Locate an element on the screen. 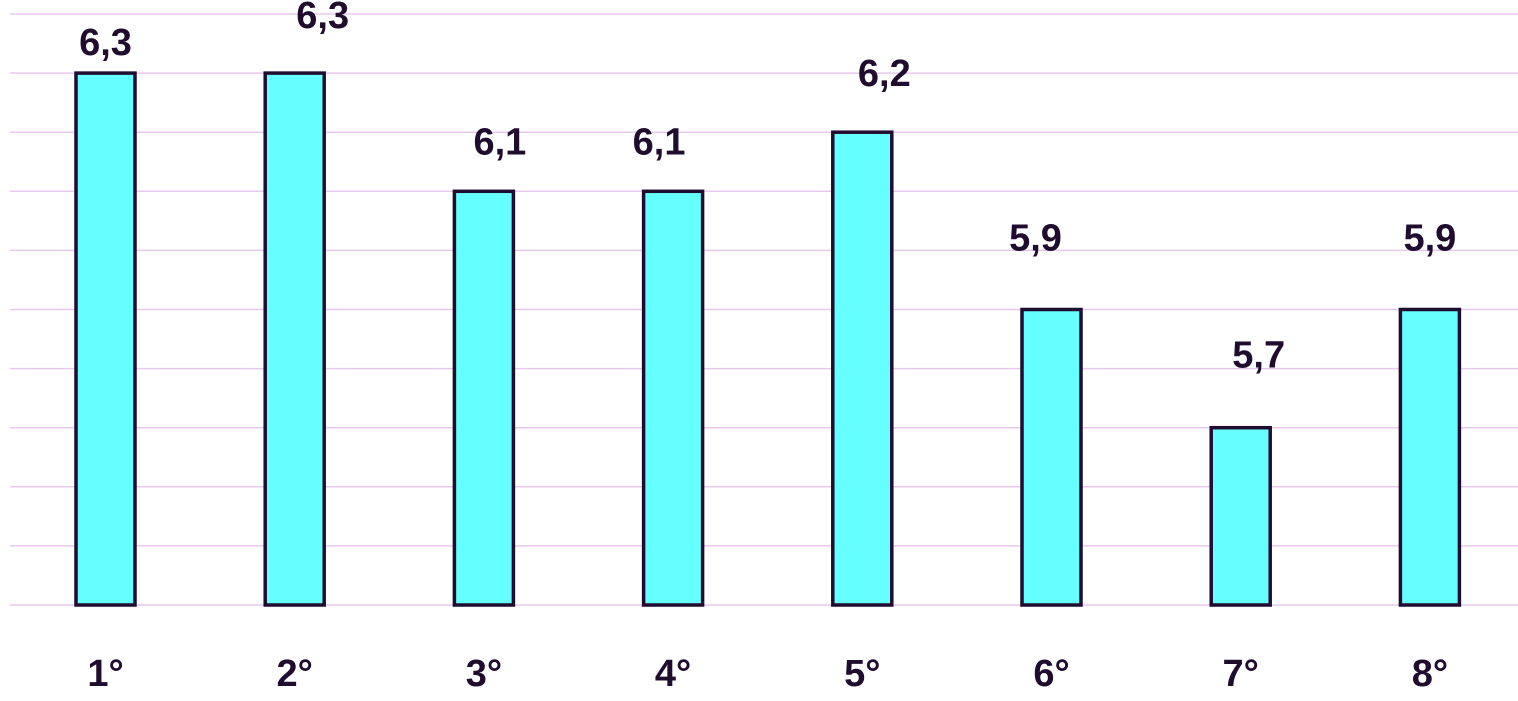 The height and width of the screenshot is (701, 1518). category-label-4: 4° is located at coordinates (673, 674).